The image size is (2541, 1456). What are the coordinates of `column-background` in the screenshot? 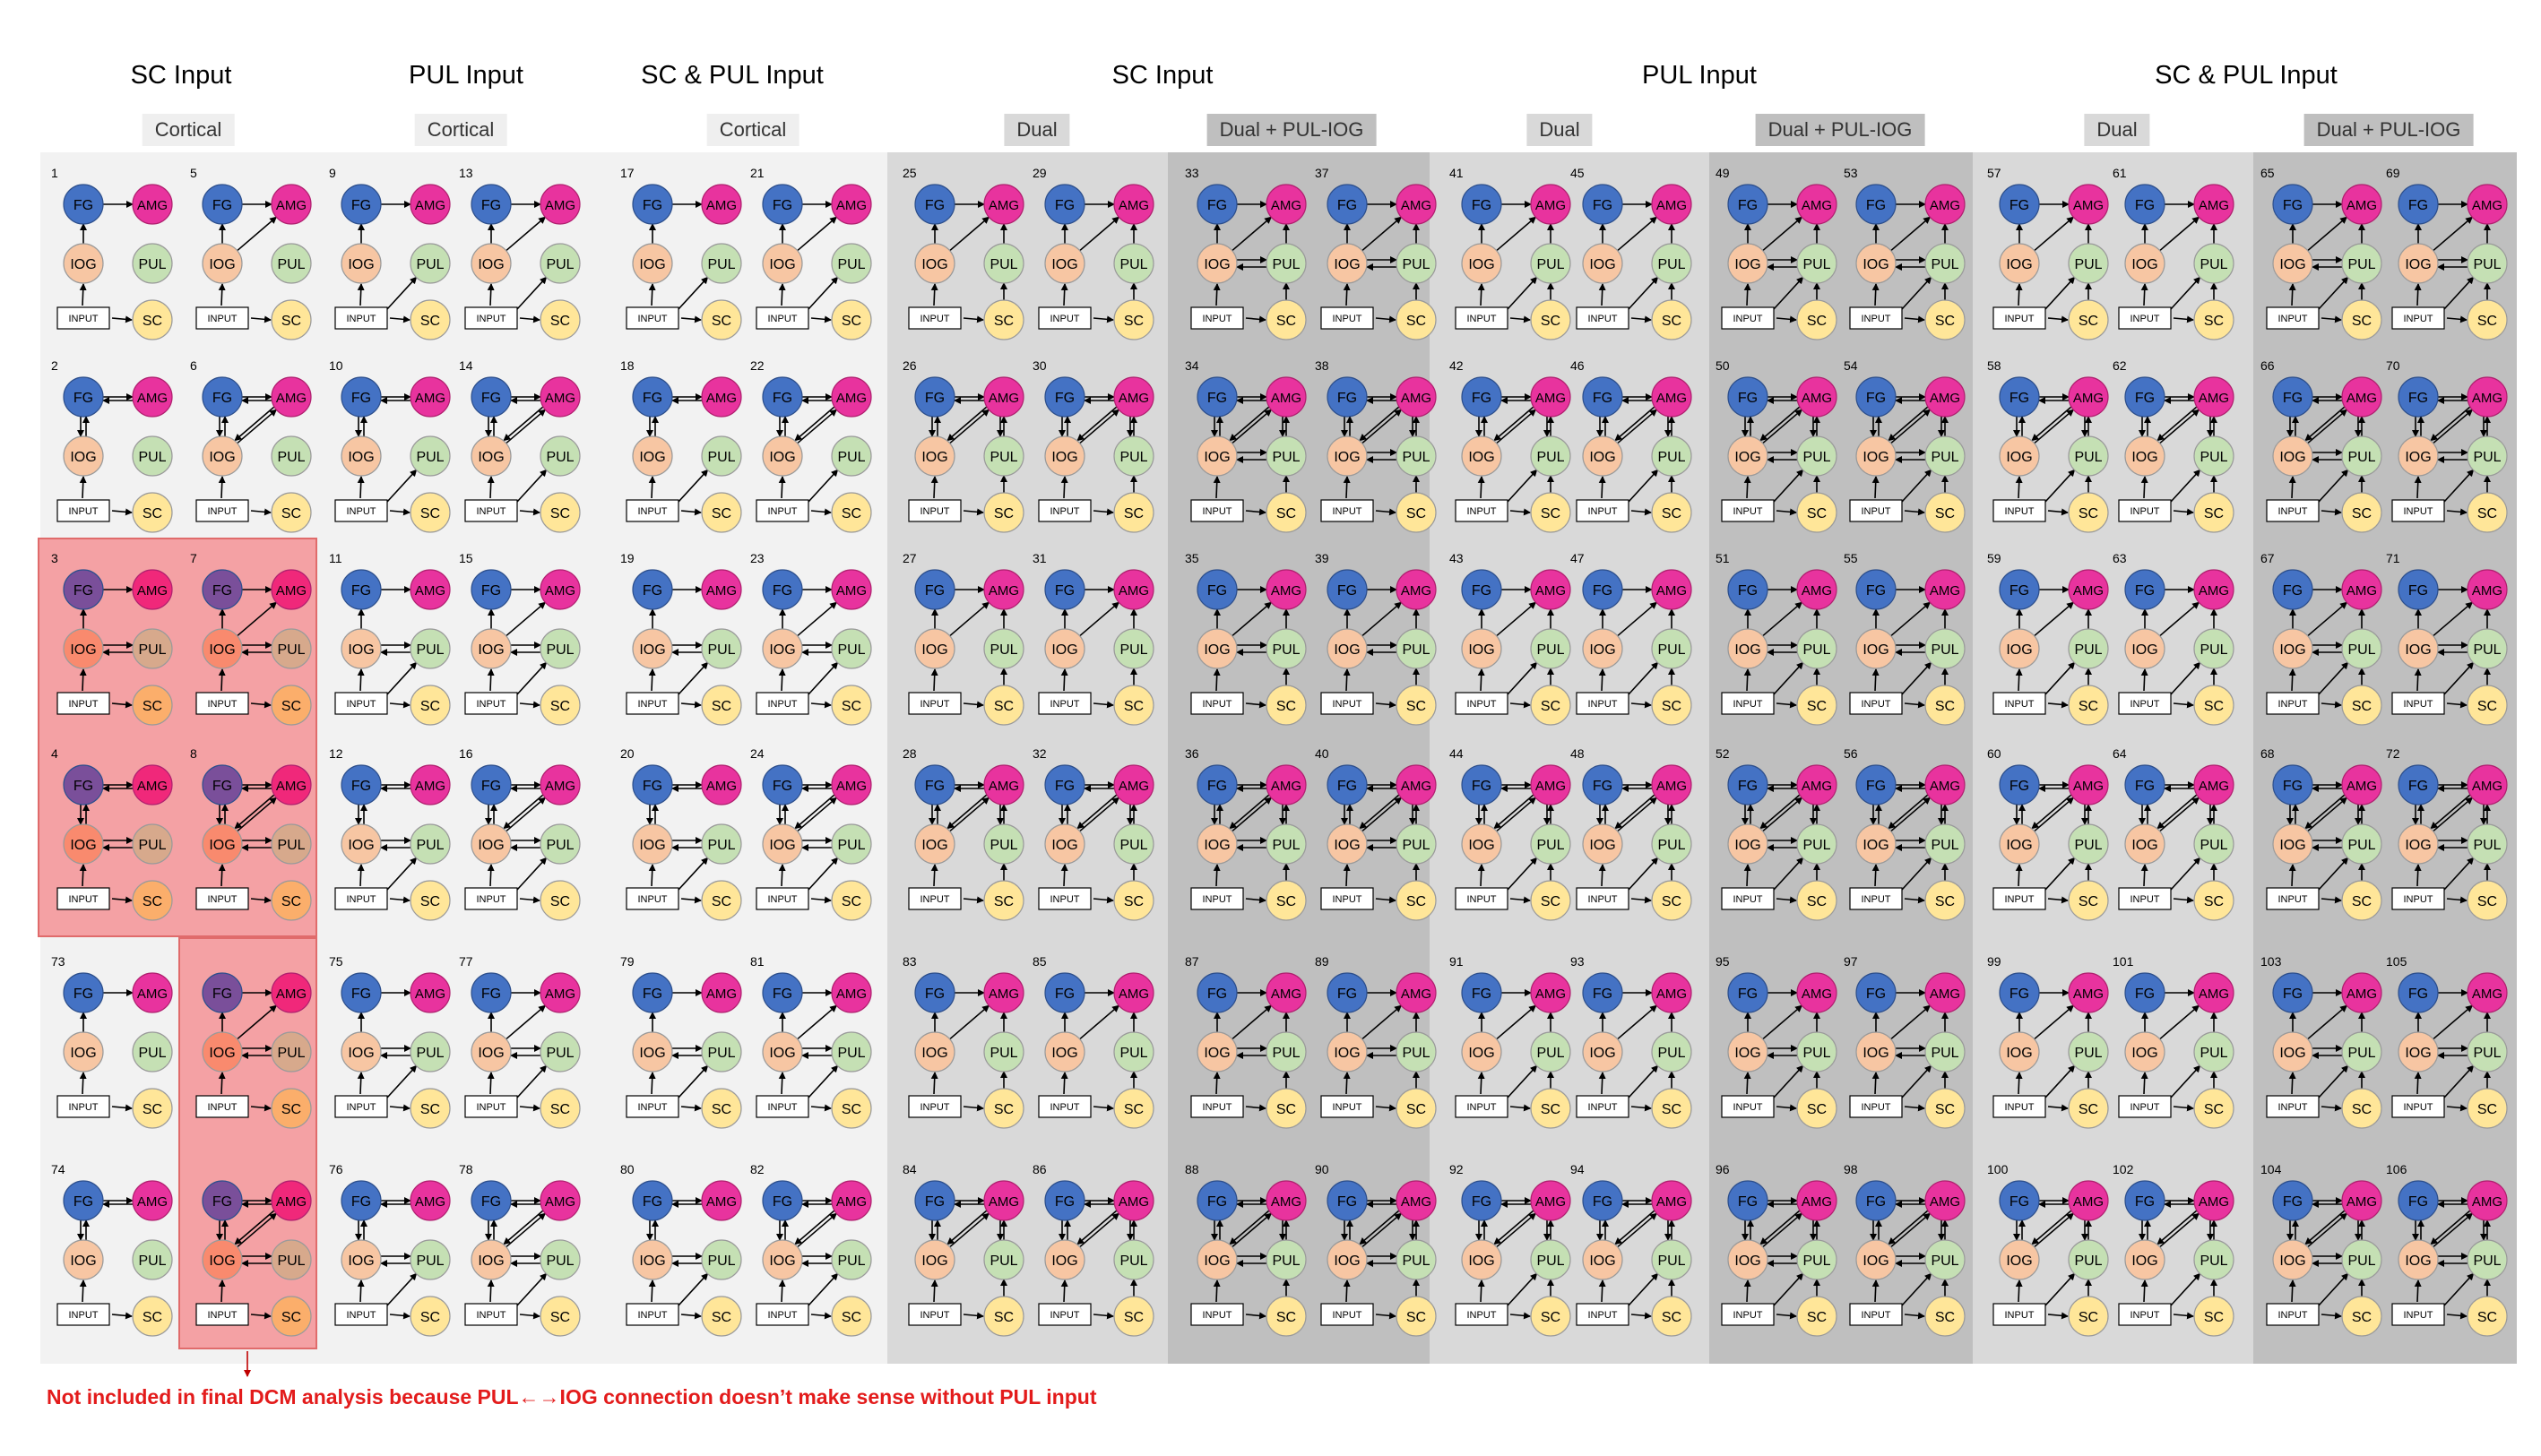 It's located at (1299, 758).